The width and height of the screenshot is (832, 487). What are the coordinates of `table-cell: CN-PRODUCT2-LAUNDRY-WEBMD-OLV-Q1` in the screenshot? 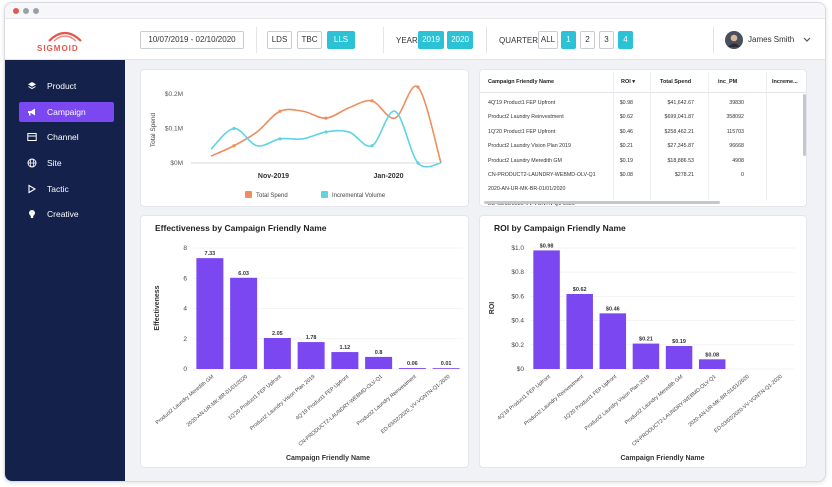 It's located at (542, 175).